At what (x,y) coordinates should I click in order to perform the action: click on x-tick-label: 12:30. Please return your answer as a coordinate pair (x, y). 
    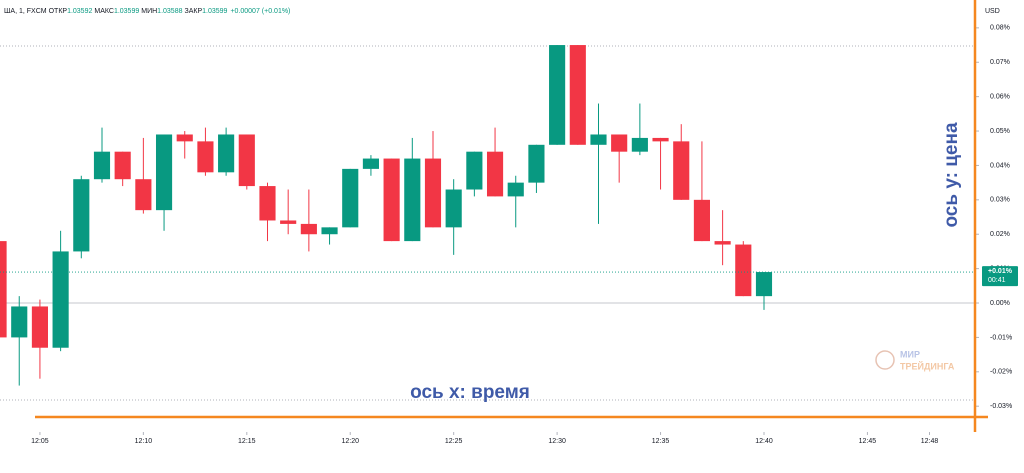
    Looking at the image, I should click on (557, 441).